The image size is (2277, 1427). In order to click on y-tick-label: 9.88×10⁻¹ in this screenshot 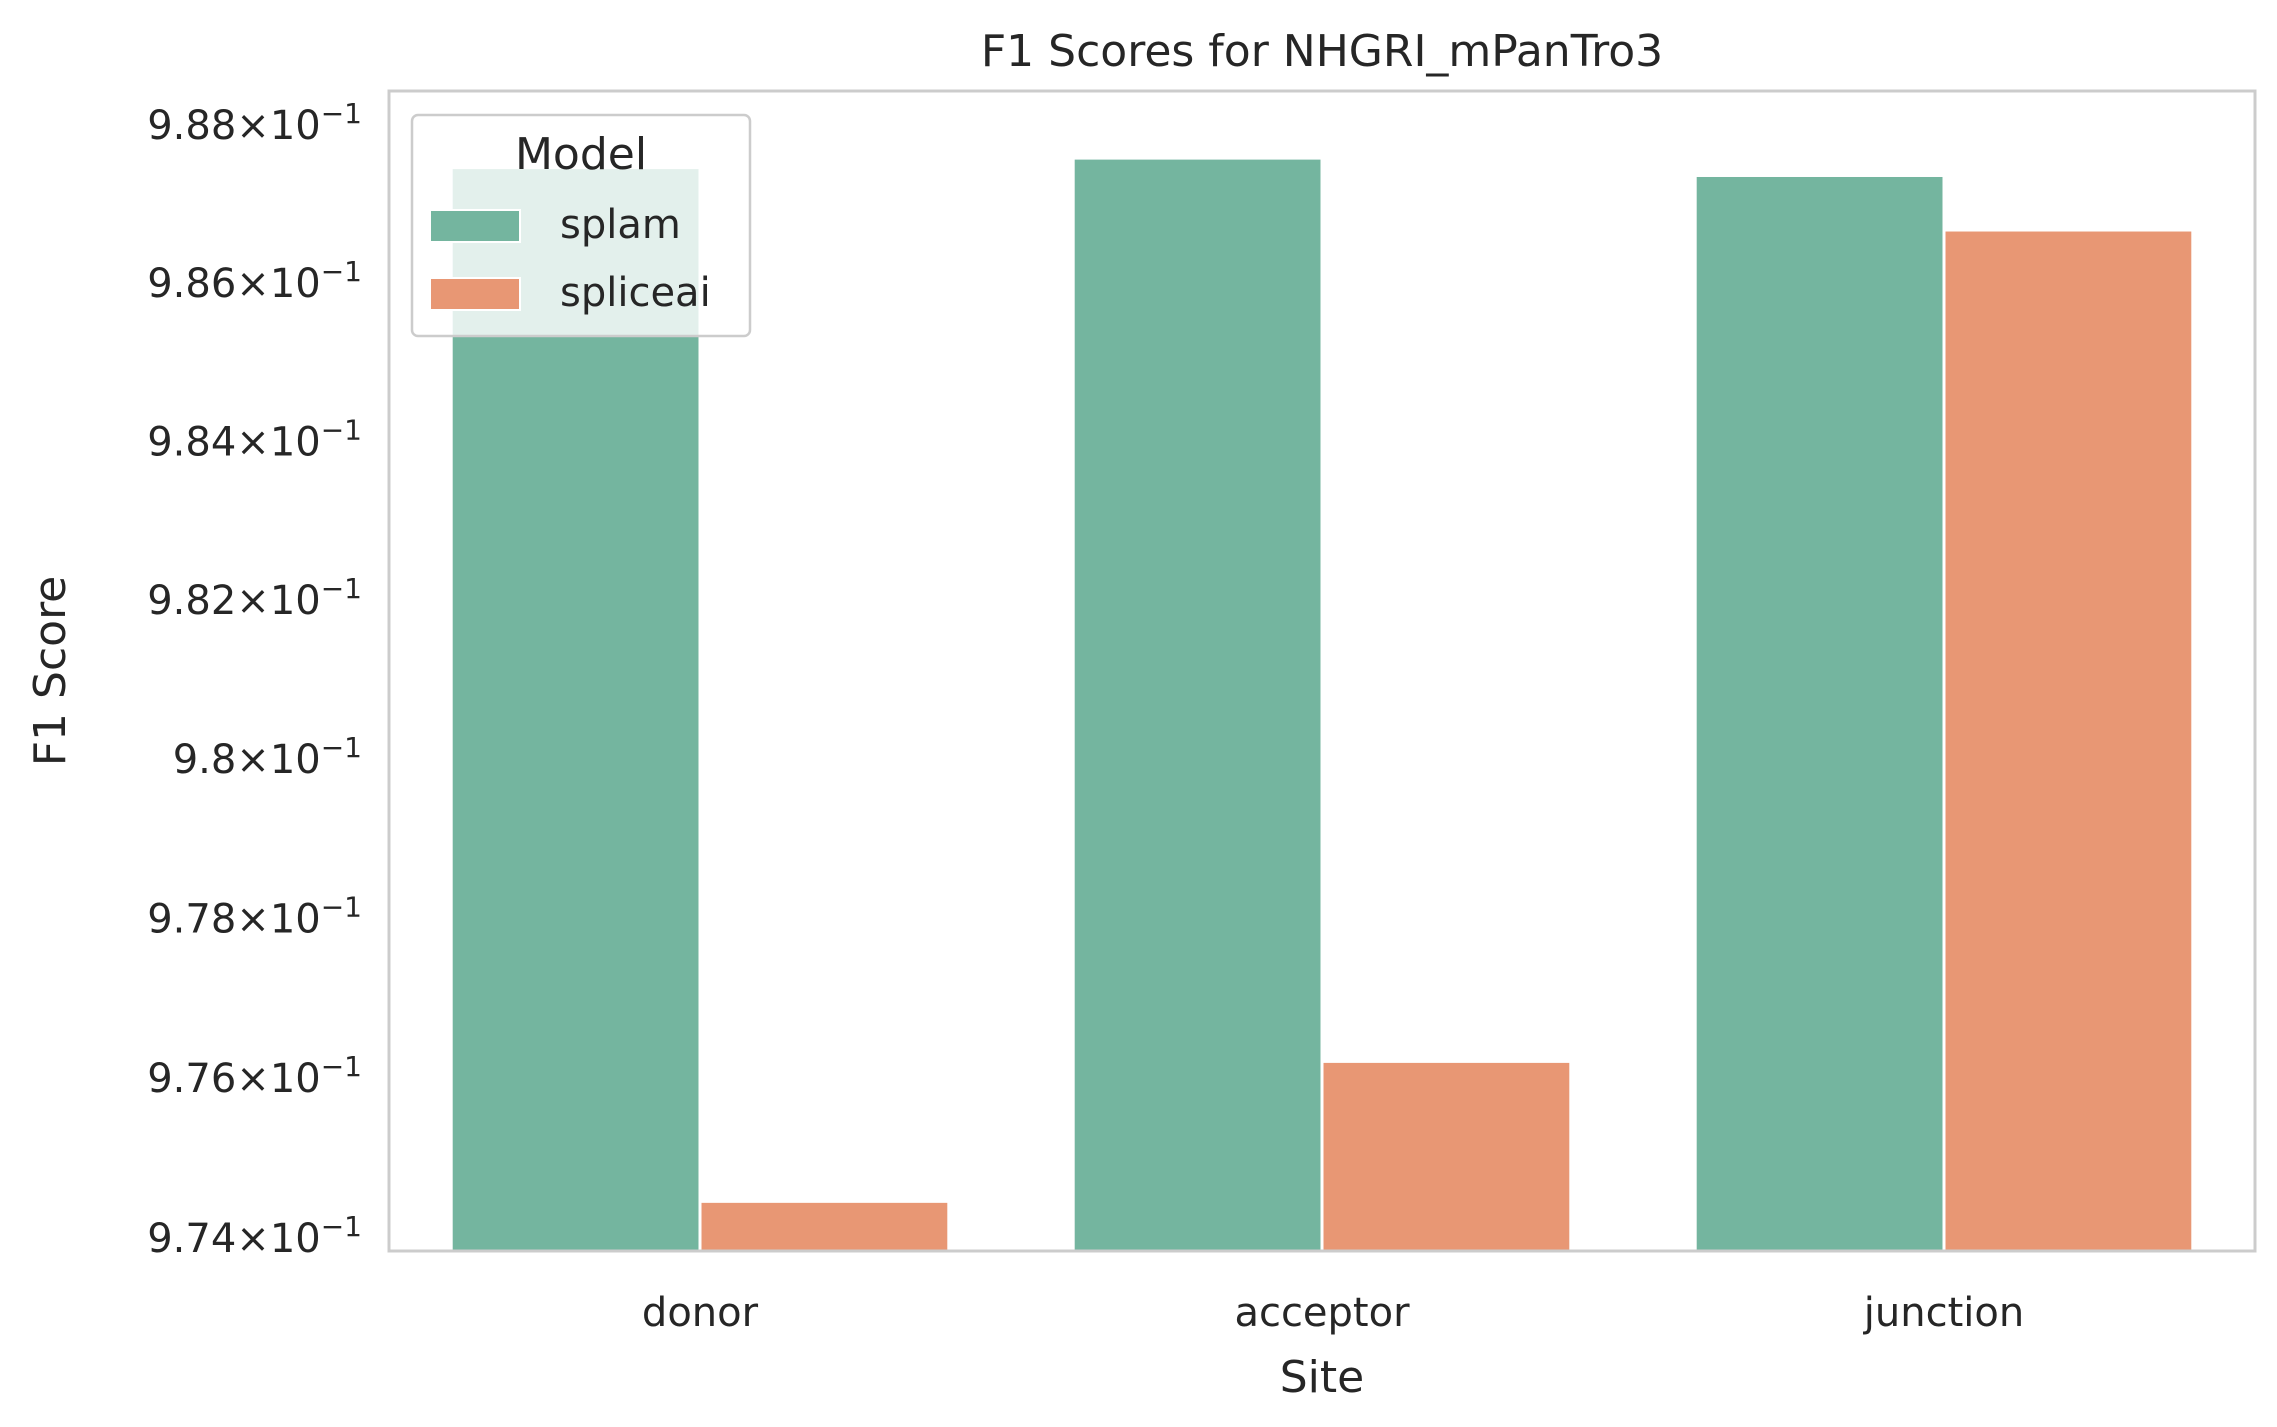, I will do `click(254, 123)`.